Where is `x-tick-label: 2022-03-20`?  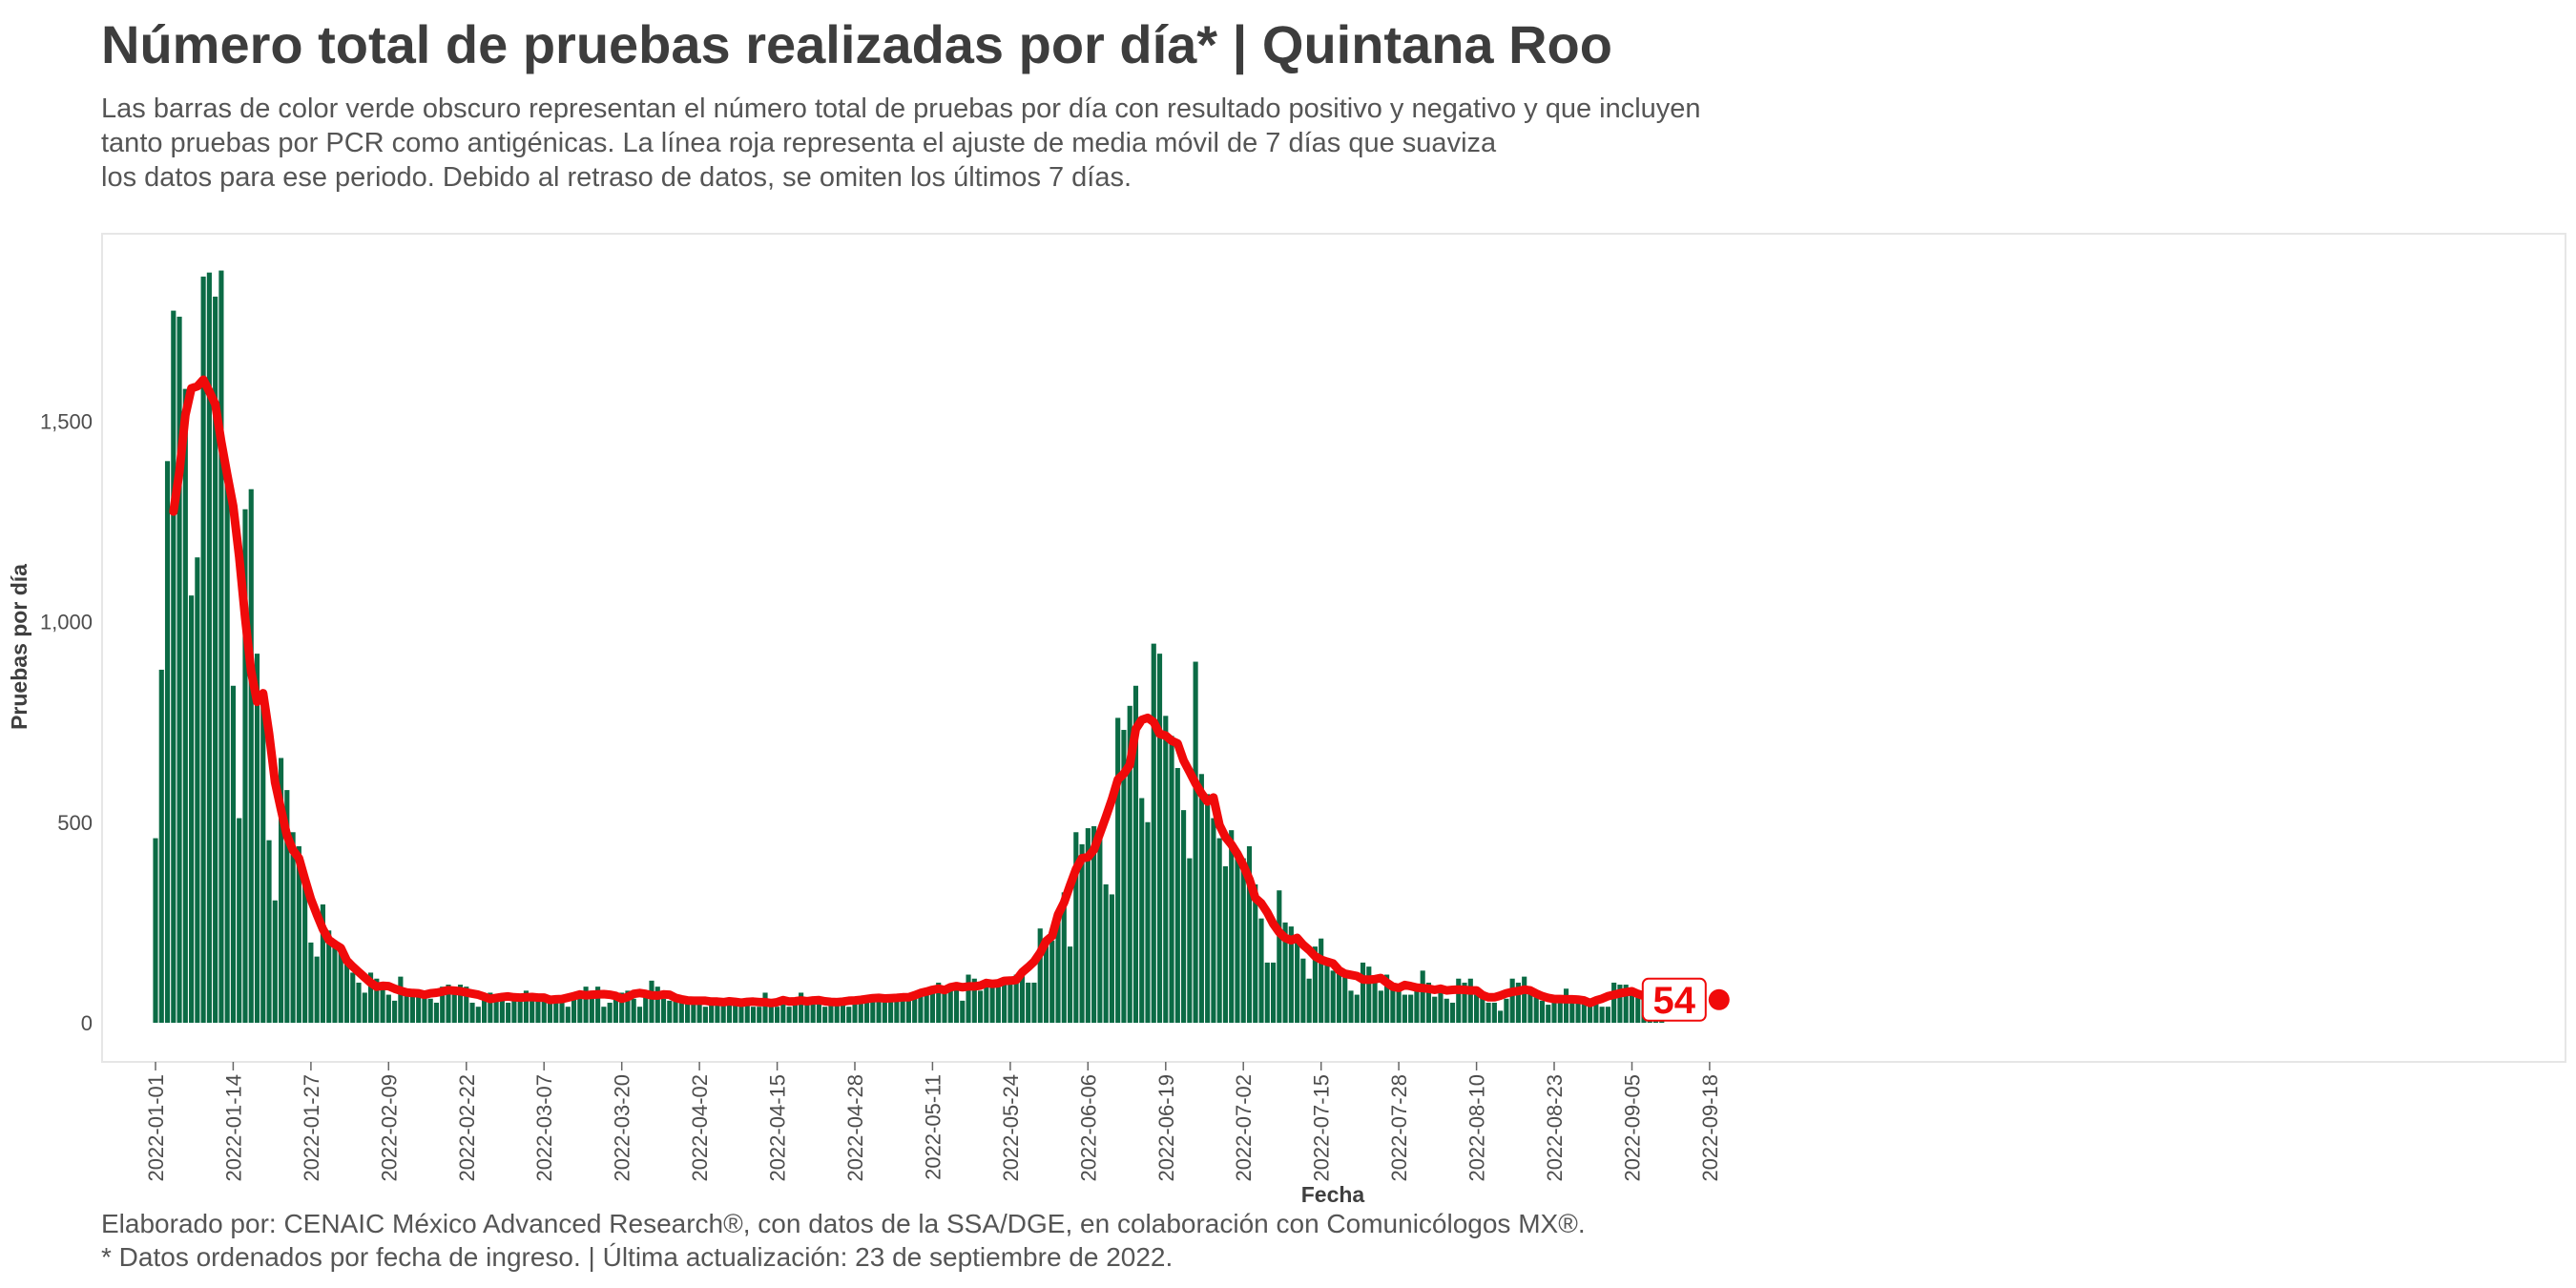
x-tick-label: 2022-03-20 is located at coordinates (622, 1128).